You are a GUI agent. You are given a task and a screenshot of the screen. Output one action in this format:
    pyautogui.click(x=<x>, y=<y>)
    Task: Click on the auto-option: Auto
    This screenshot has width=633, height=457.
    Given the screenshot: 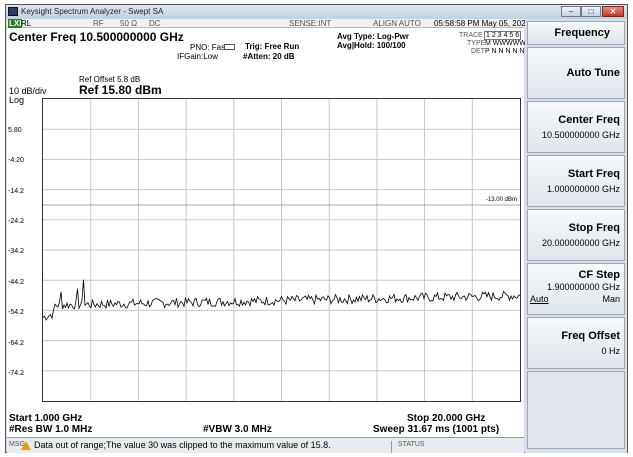 What is the action you would take?
    pyautogui.click(x=539, y=299)
    